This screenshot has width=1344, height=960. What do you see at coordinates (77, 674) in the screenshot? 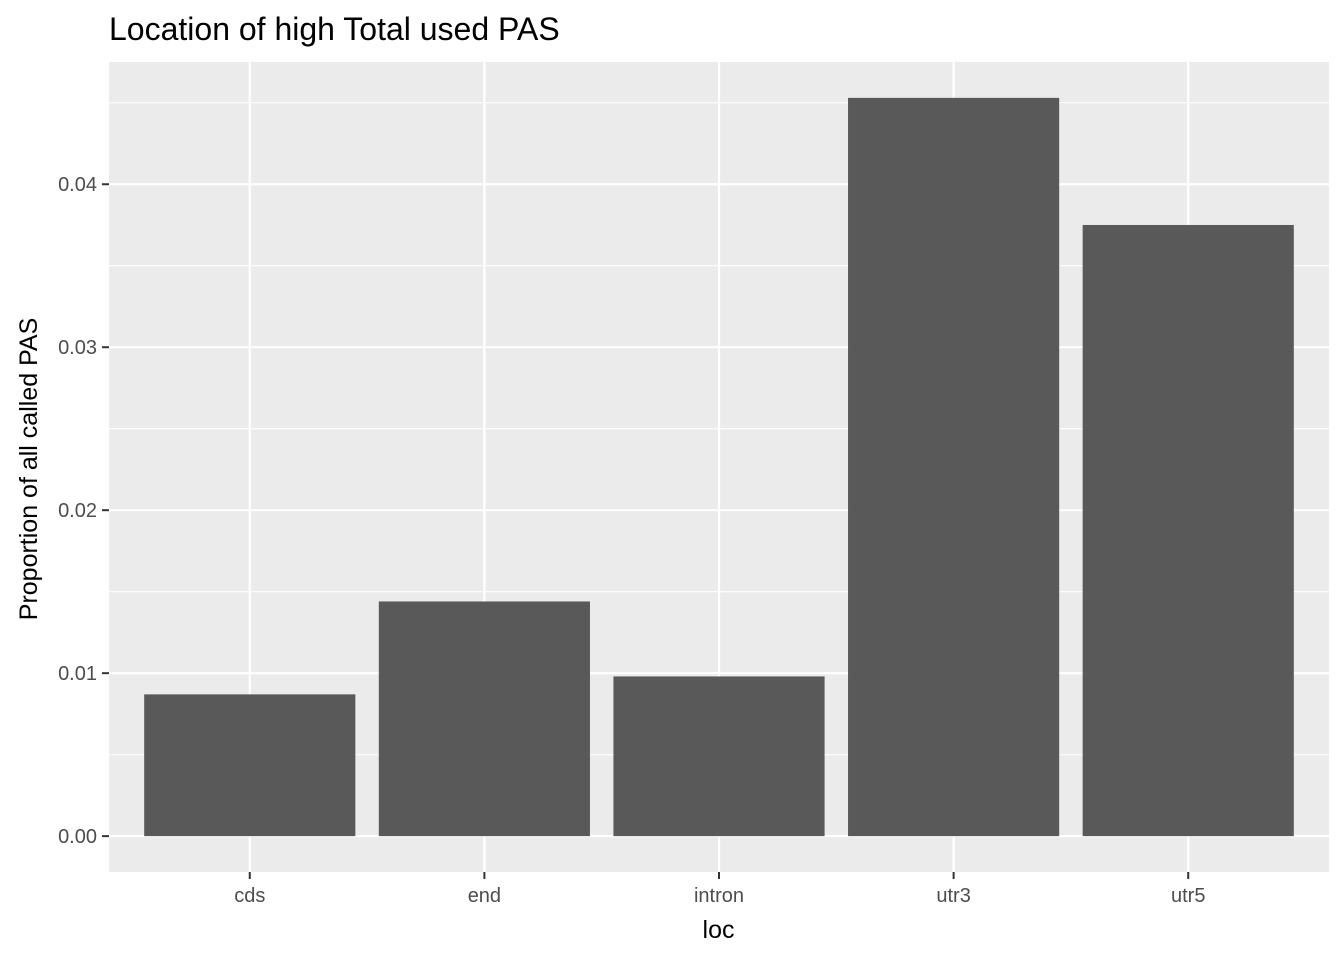
I see `y-tick-label: 0.01` at bounding box center [77, 674].